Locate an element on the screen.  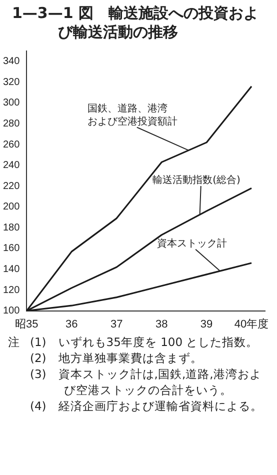
y-tick-label: 200 is located at coordinates (11, 207).